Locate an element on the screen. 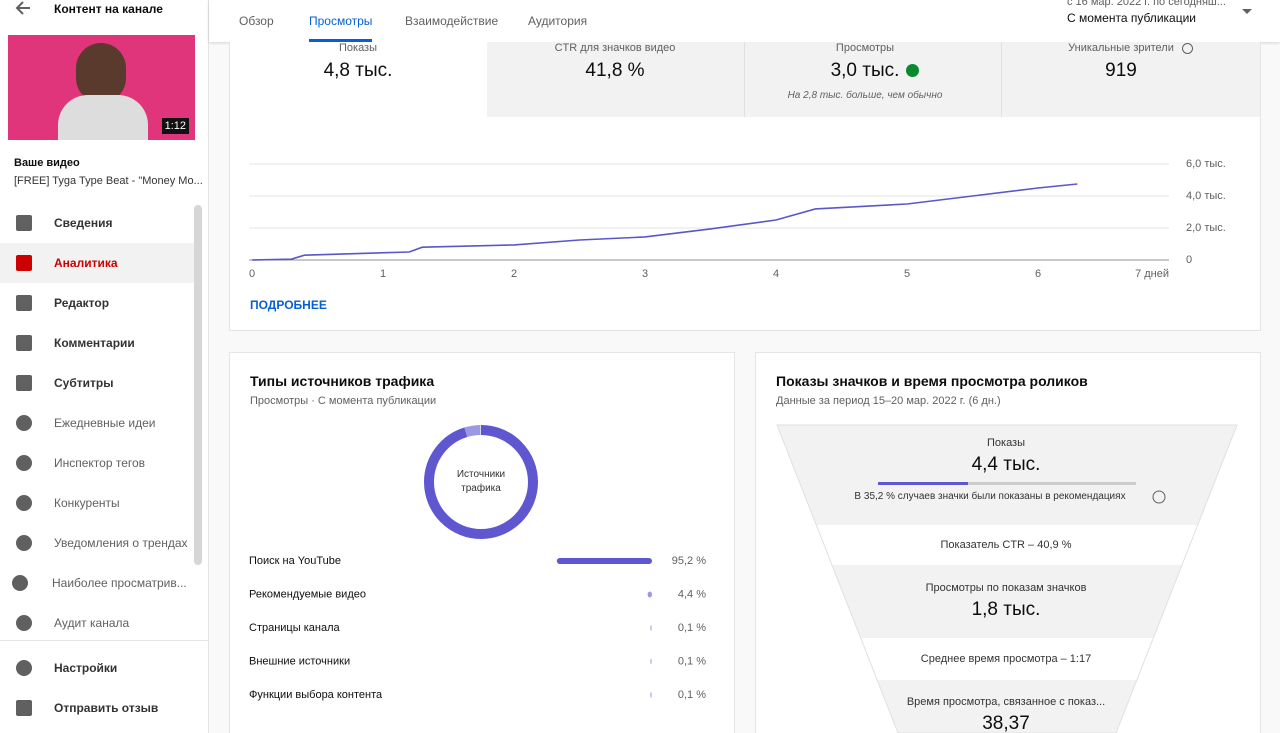 This screenshot has width=1280, height=733. metric-label: Показы is located at coordinates (358, 48).